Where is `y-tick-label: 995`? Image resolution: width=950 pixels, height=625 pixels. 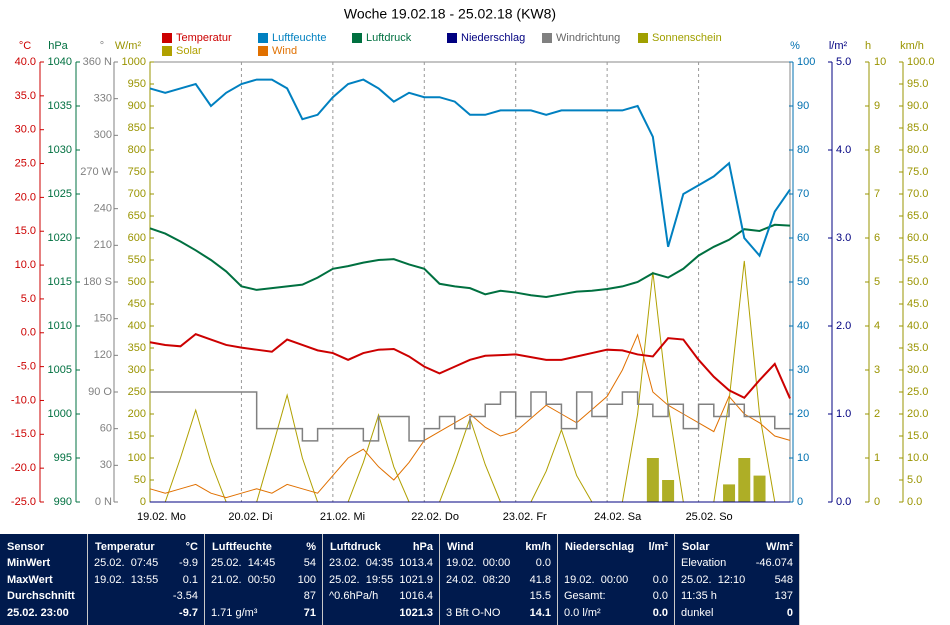 y-tick-label: 995 is located at coordinates (63, 458).